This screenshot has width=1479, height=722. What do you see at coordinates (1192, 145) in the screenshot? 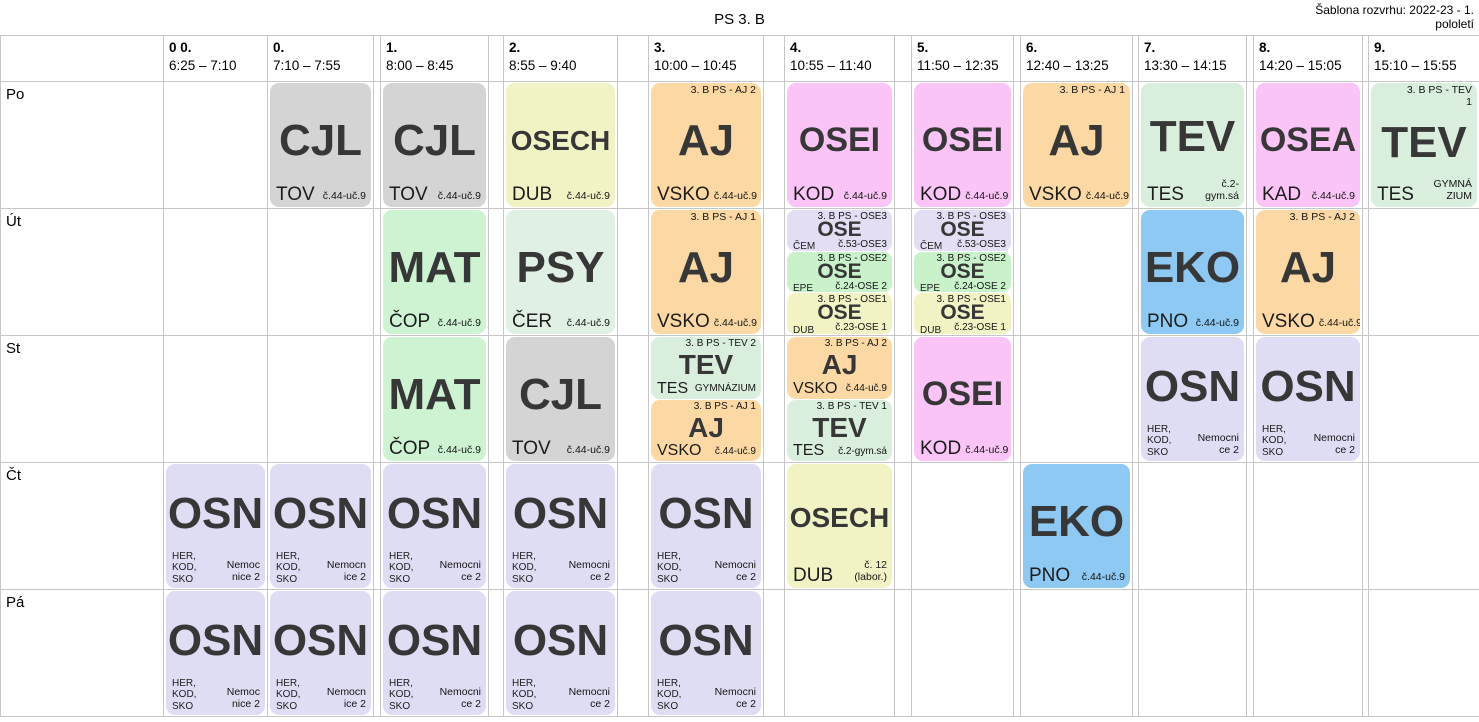
I see `lesson-card-tev: TEV TES č.2-gym.sá` at bounding box center [1192, 145].